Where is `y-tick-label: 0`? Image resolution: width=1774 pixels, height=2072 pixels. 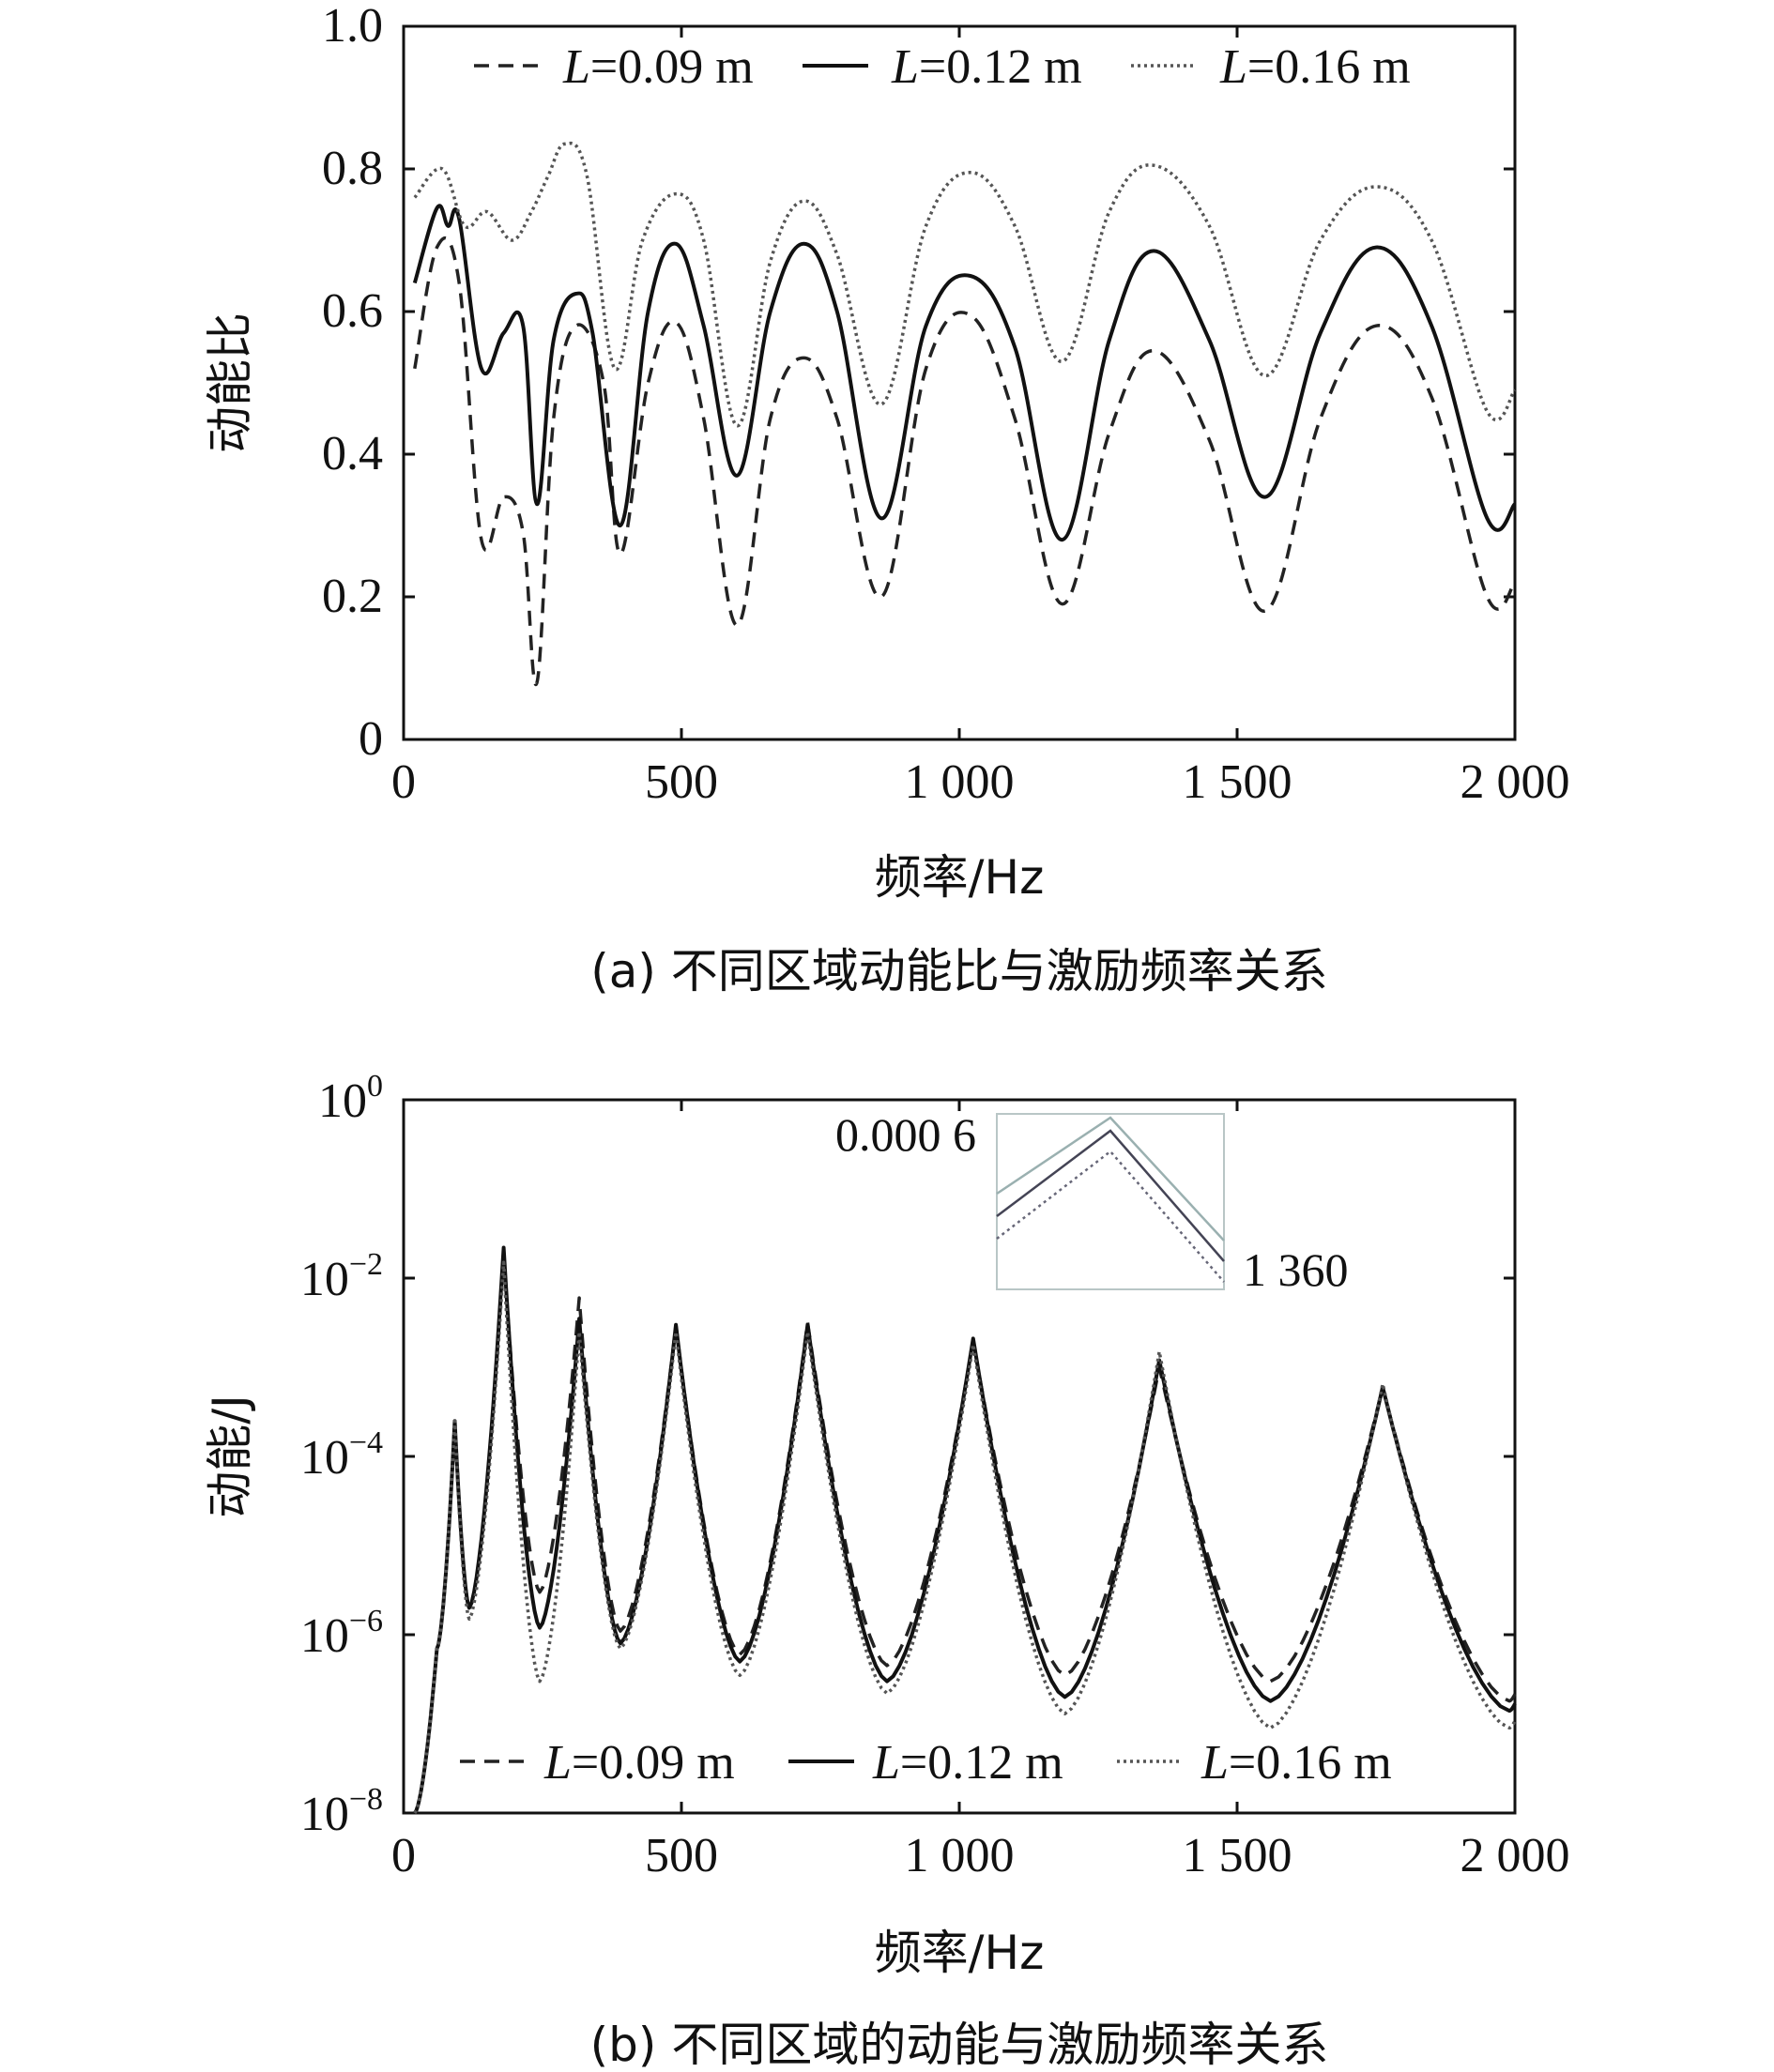
y-tick-label: 0 is located at coordinates (371, 739).